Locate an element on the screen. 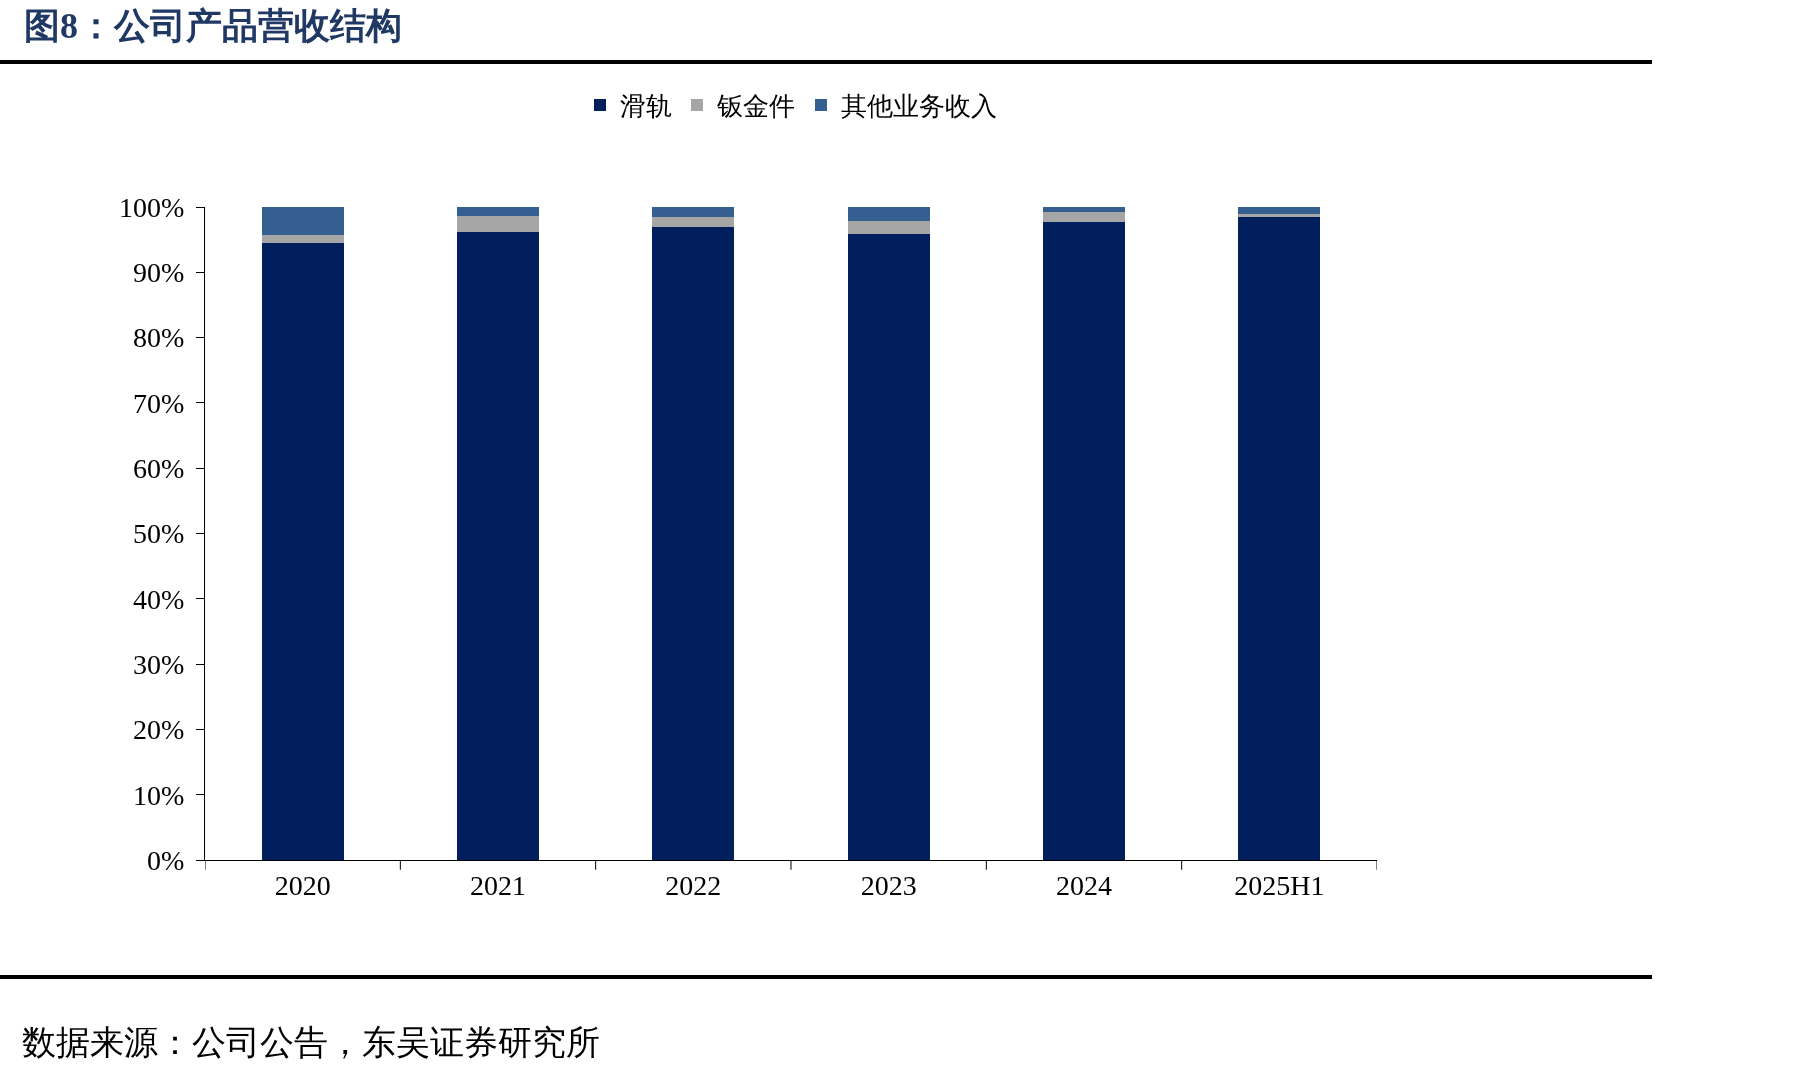  x-tick-label: 2020 is located at coordinates (302, 885).